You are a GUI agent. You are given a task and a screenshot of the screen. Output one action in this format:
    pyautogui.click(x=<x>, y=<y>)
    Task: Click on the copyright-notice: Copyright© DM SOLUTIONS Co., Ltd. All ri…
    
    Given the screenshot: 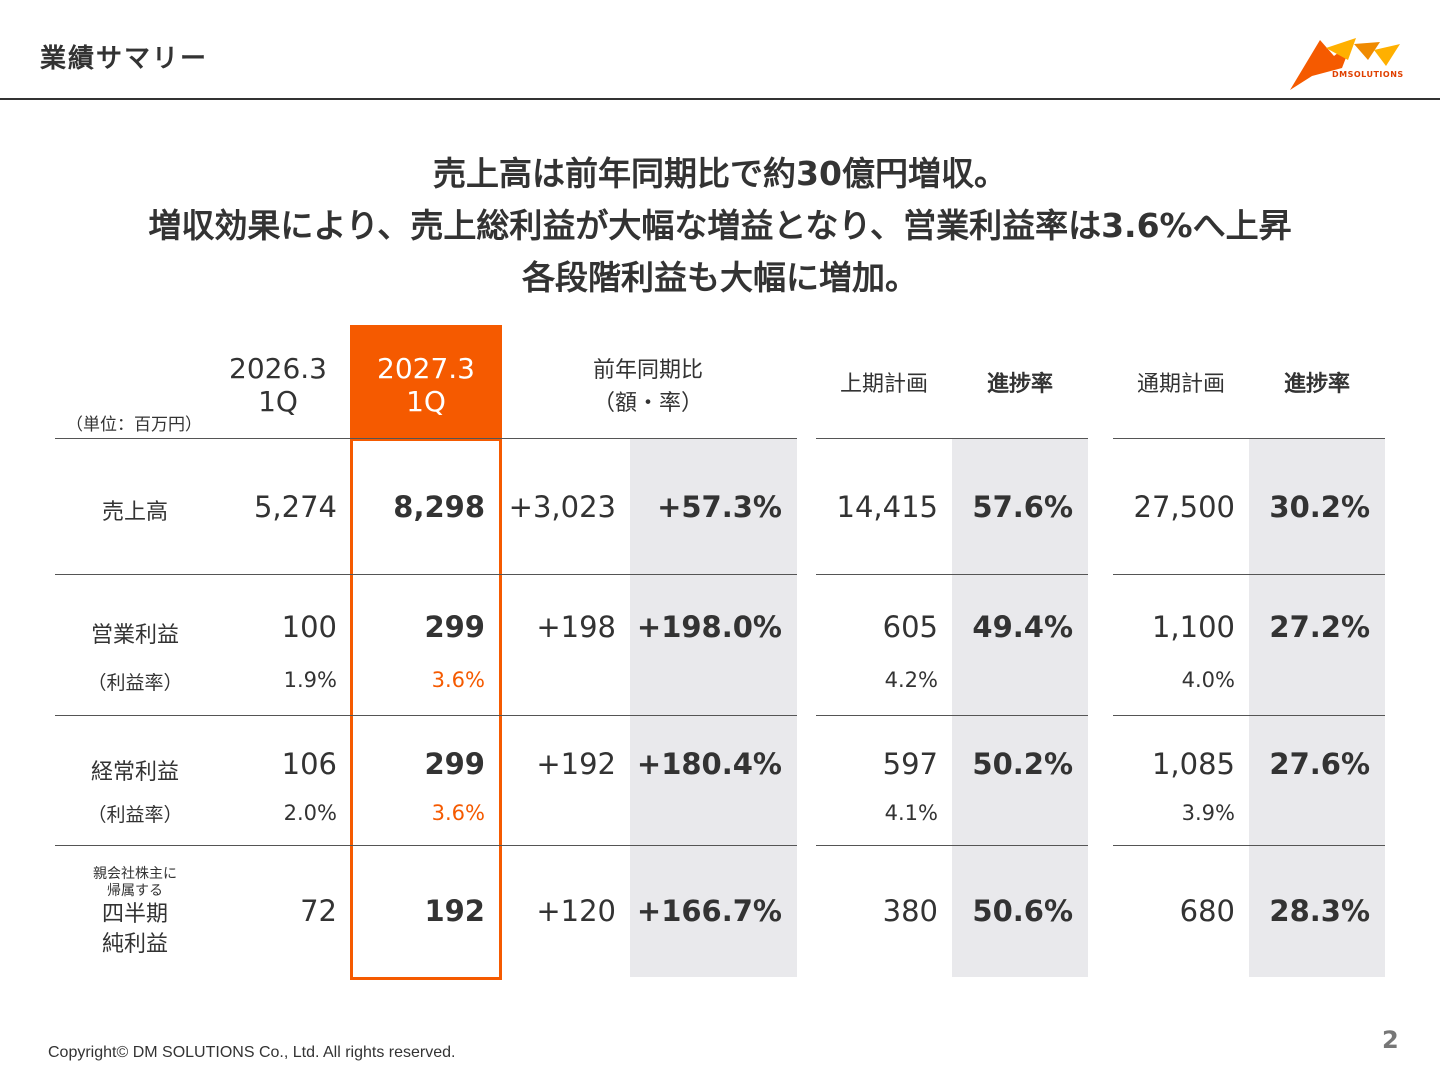 What is the action you would take?
    pyautogui.click(x=252, y=1052)
    